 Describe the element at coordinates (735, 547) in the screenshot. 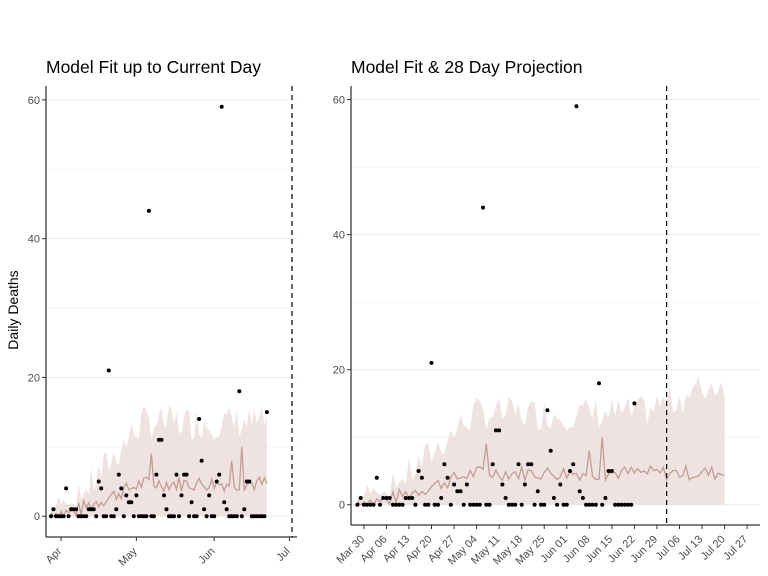

I see `x-tick-label: Jul 27` at that location.